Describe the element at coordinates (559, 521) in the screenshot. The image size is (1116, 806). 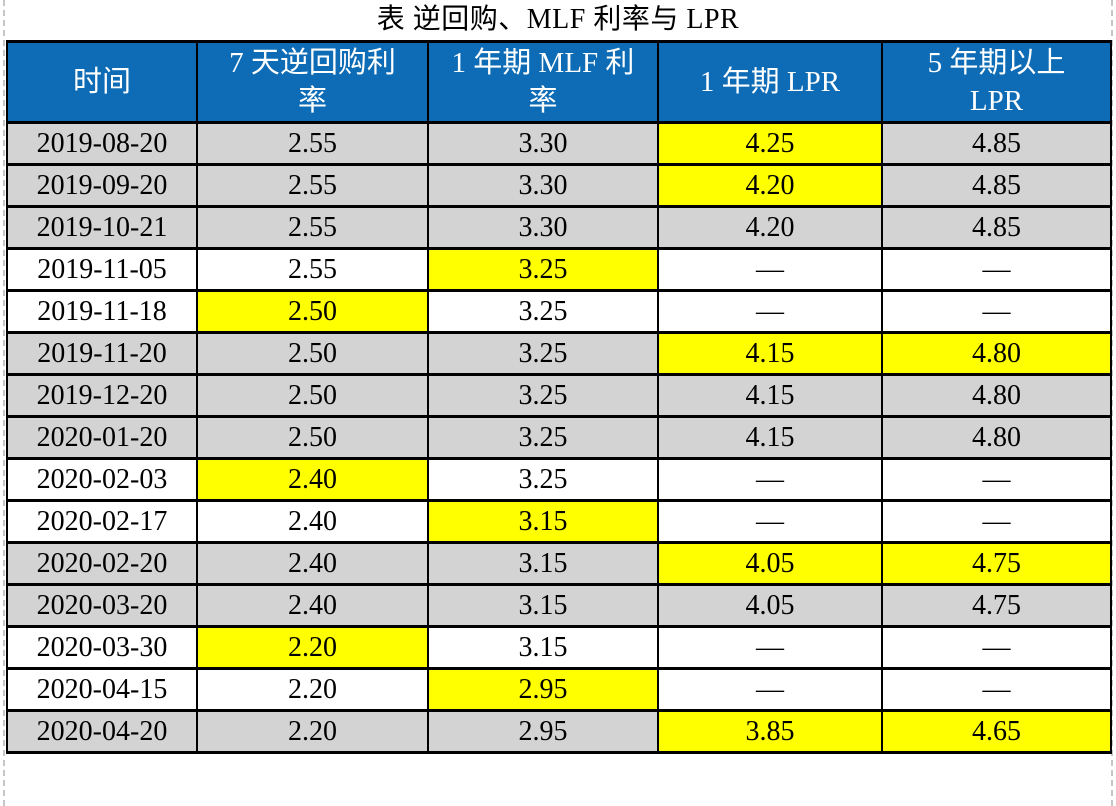
I see `table-row: 2020-02-17 2.40 3.15— —` at that location.